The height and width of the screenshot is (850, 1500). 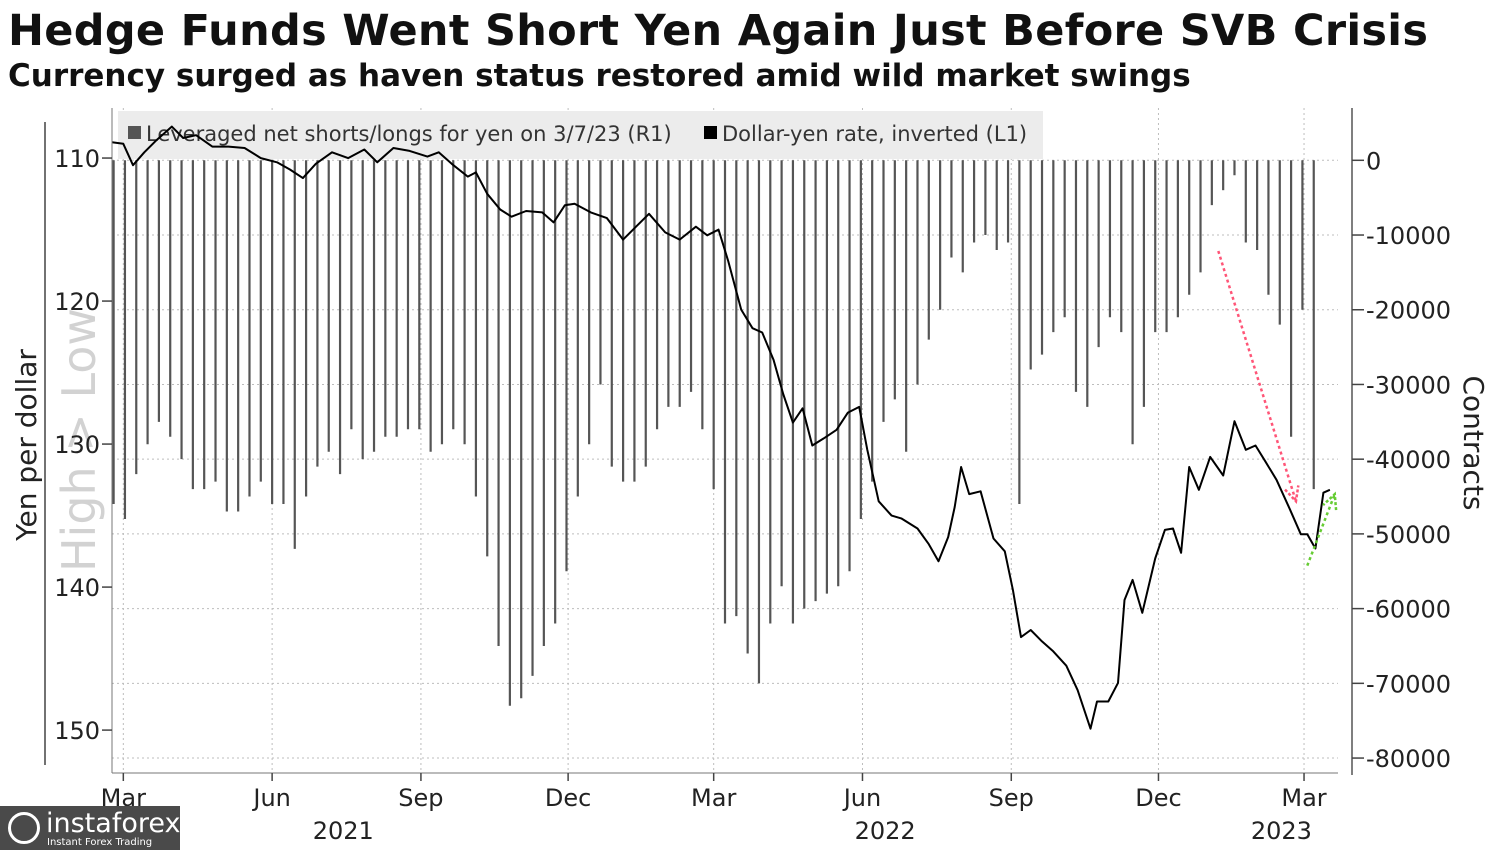 I want to click on x-year-label: 2023, so click(x=1281, y=831).